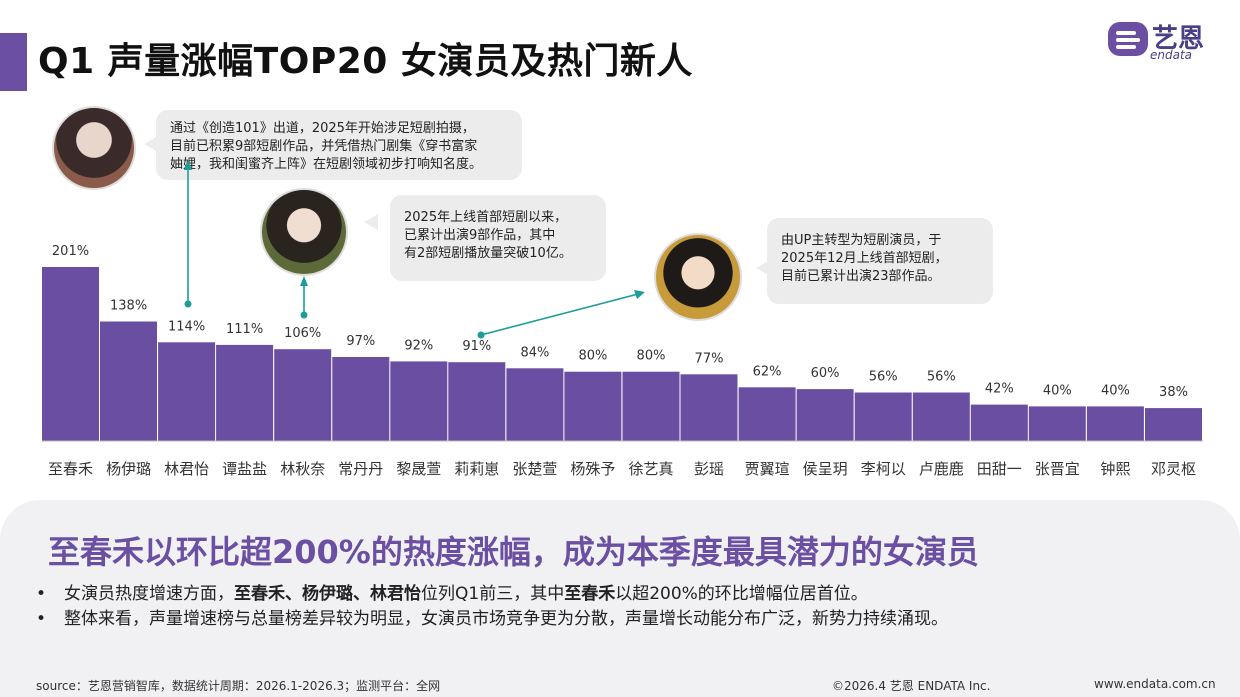 Image resolution: width=1240 pixels, height=697 pixels. I want to click on category-label: 钟熙, so click(1115, 469).